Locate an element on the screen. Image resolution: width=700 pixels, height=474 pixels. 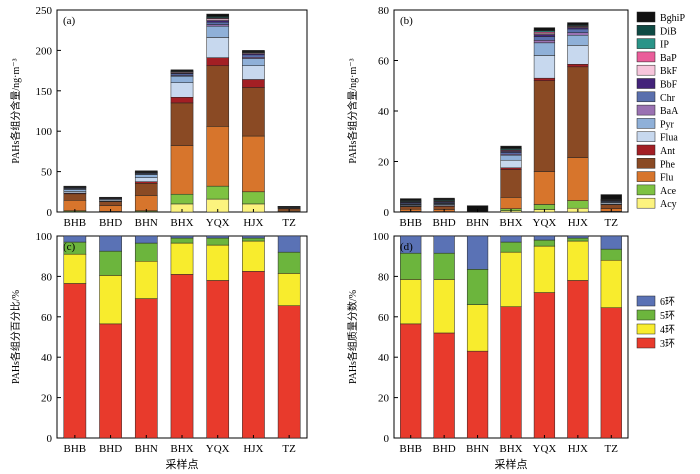
bar-segment-tz-4环 is located at coordinates (611, 283).